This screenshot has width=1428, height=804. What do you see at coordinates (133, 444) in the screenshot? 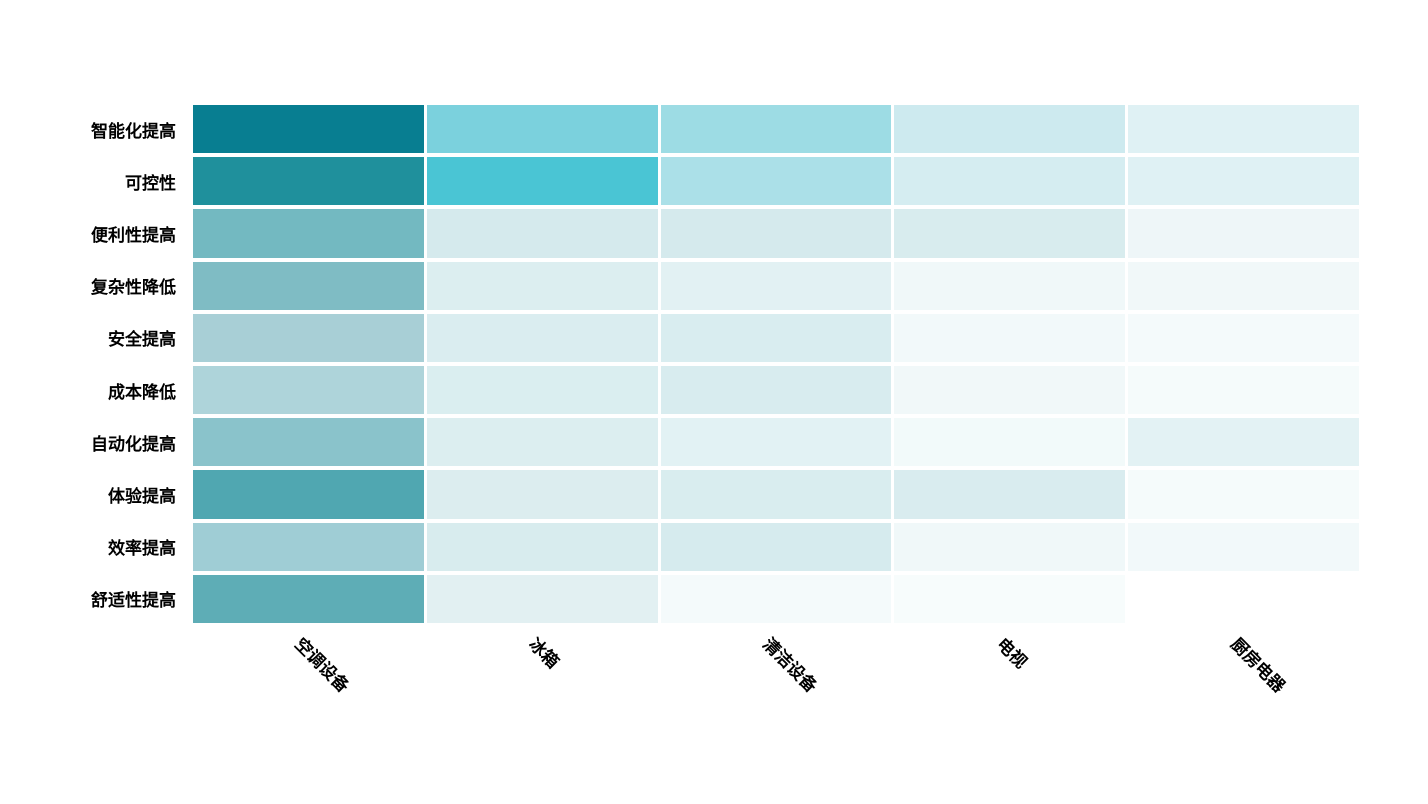
I see `y-axis-tick-label: 自动化提高` at bounding box center [133, 444].